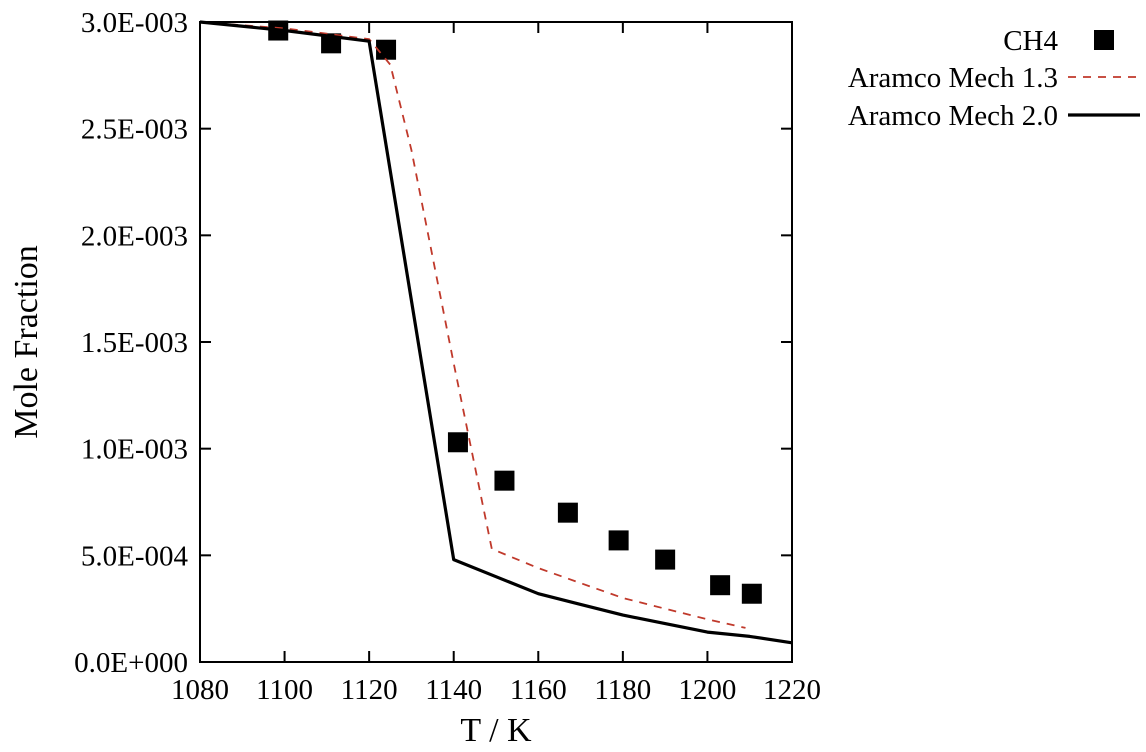  Describe the element at coordinates (131, 663) in the screenshot. I see `y-tick-label: 0.0E+000` at that location.